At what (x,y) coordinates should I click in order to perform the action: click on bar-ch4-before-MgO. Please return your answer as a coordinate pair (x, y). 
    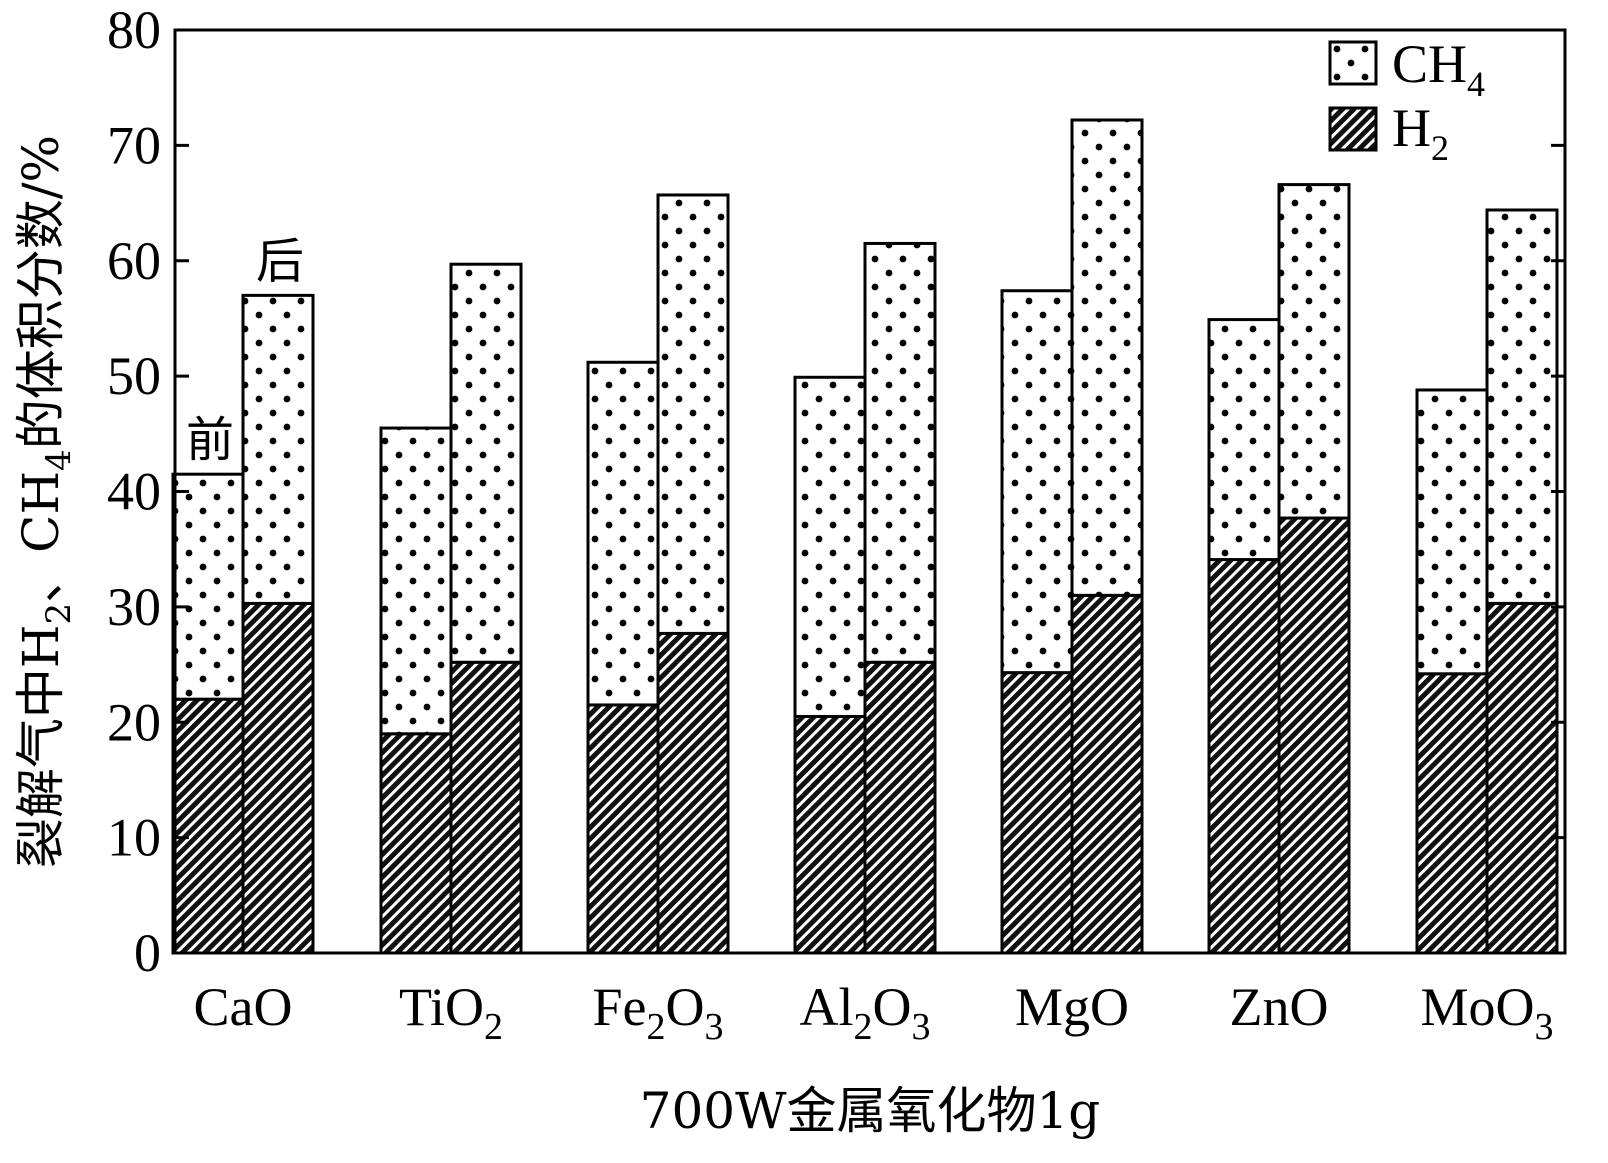
    Looking at the image, I should click on (1037, 482).